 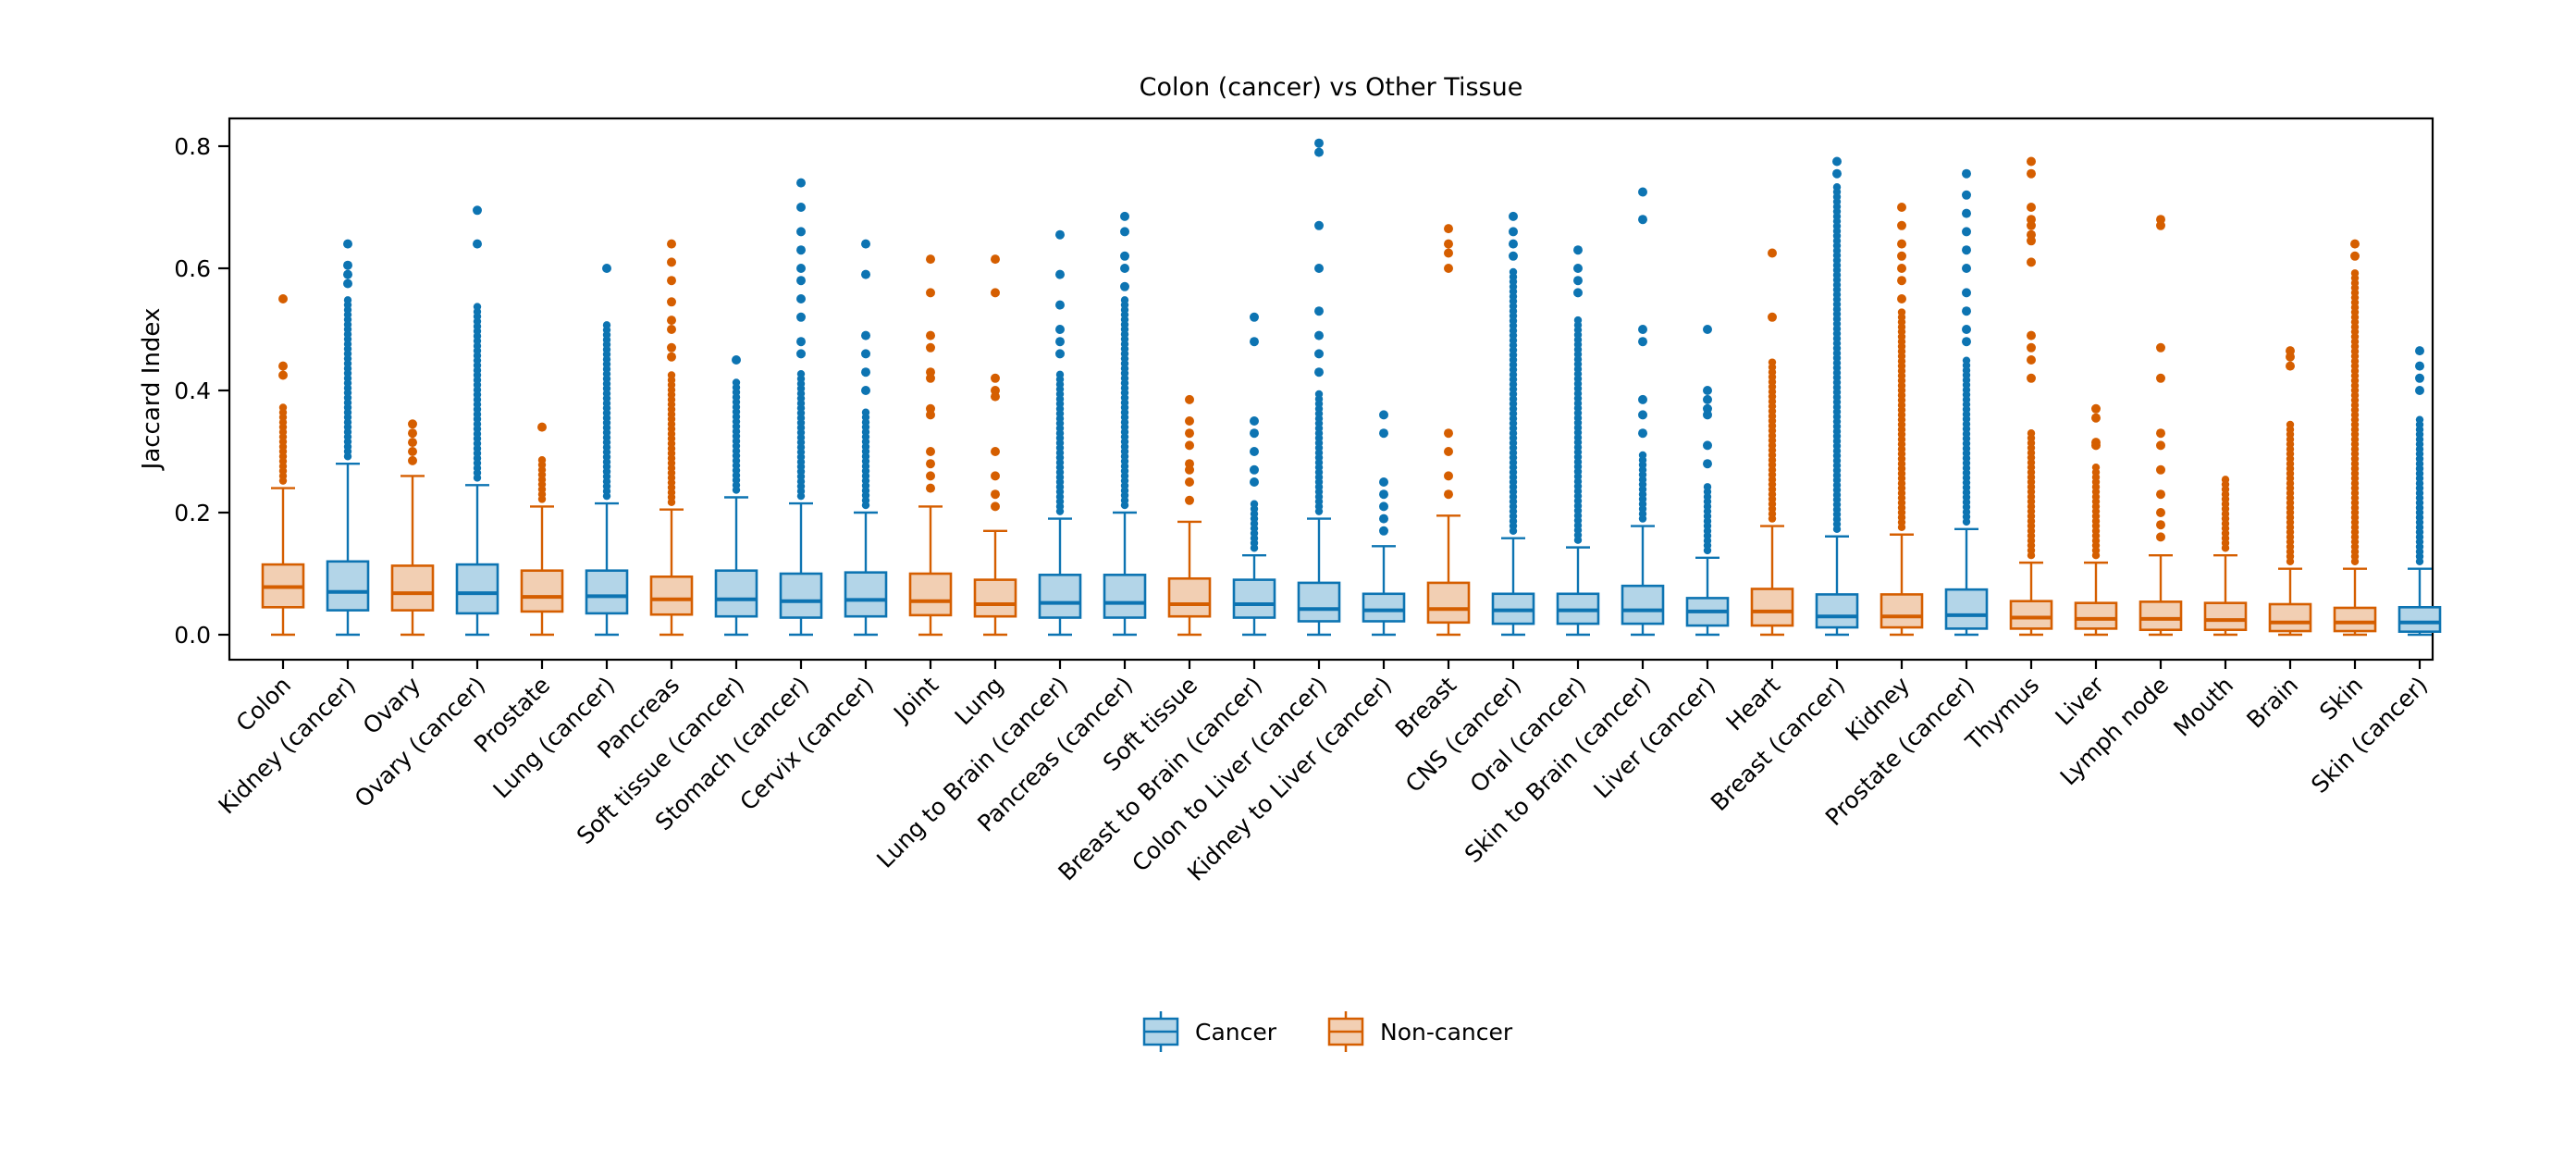 What do you see at coordinates (1254, 599) in the screenshot?
I see `box-breast-to-brain-cancer` at bounding box center [1254, 599].